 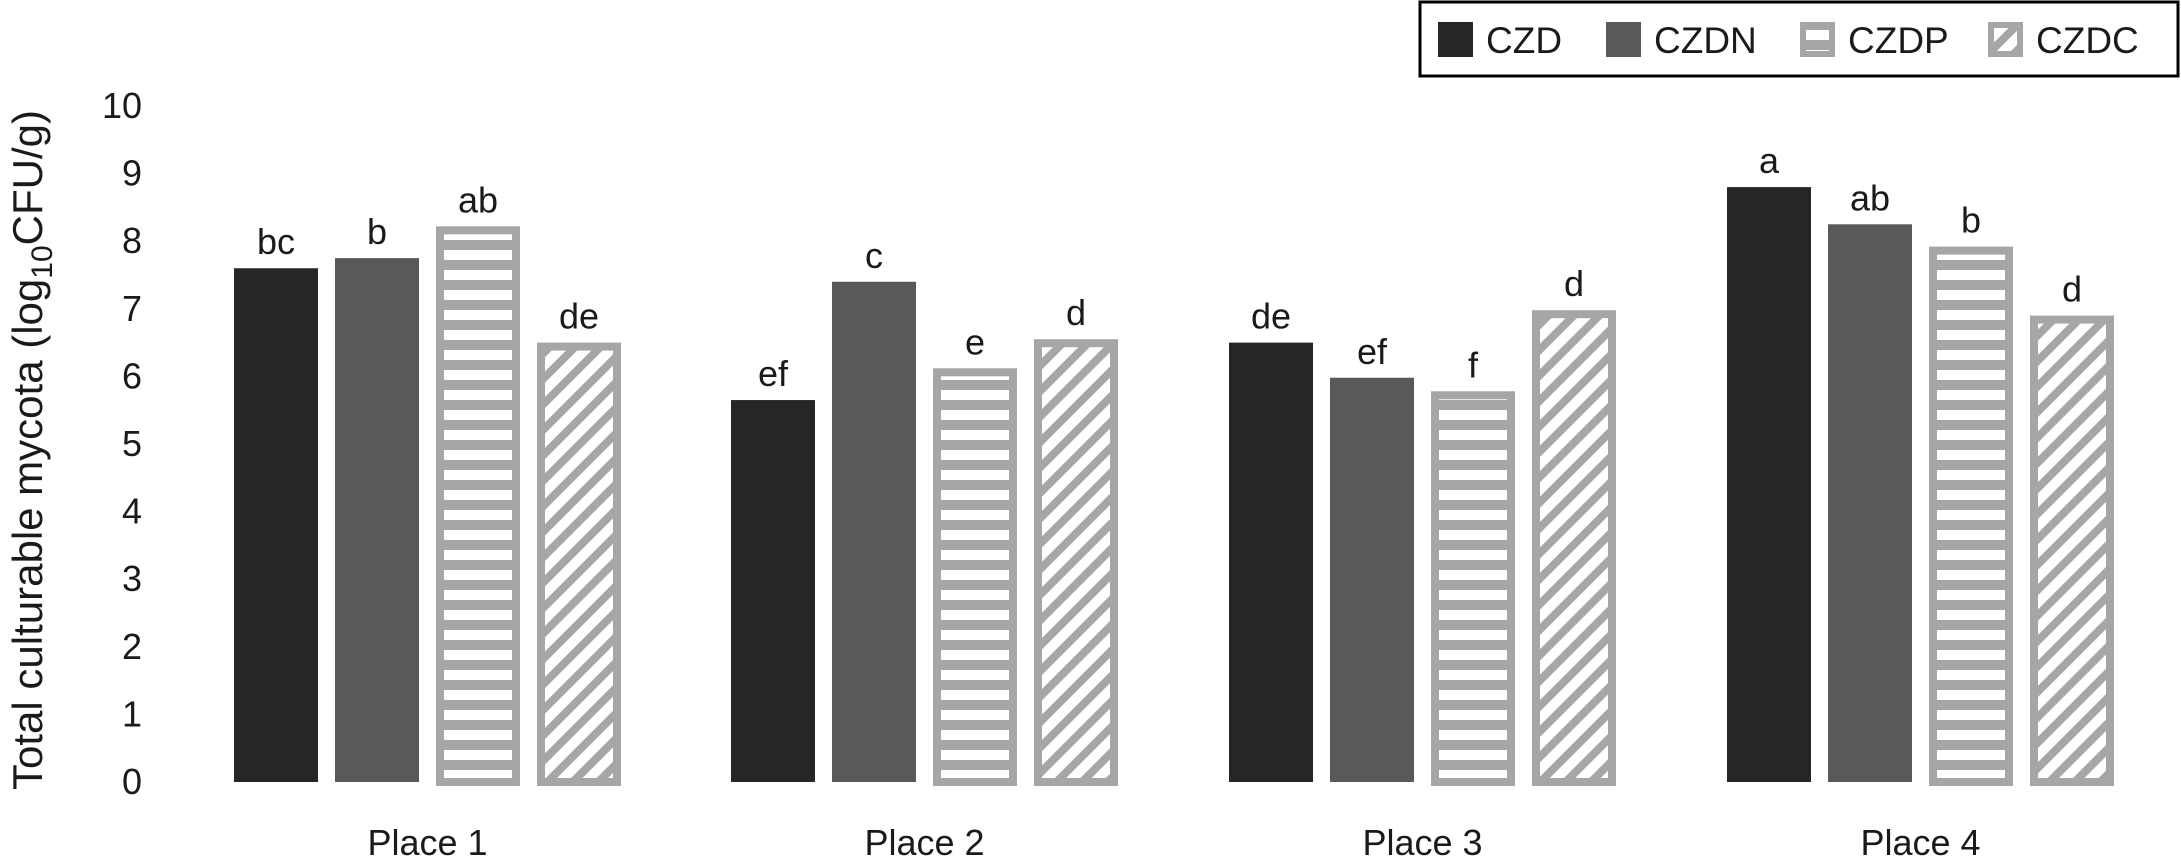 What do you see at coordinates (132, 308) in the screenshot?
I see `y-tick-label: 7` at bounding box center [132, 308].